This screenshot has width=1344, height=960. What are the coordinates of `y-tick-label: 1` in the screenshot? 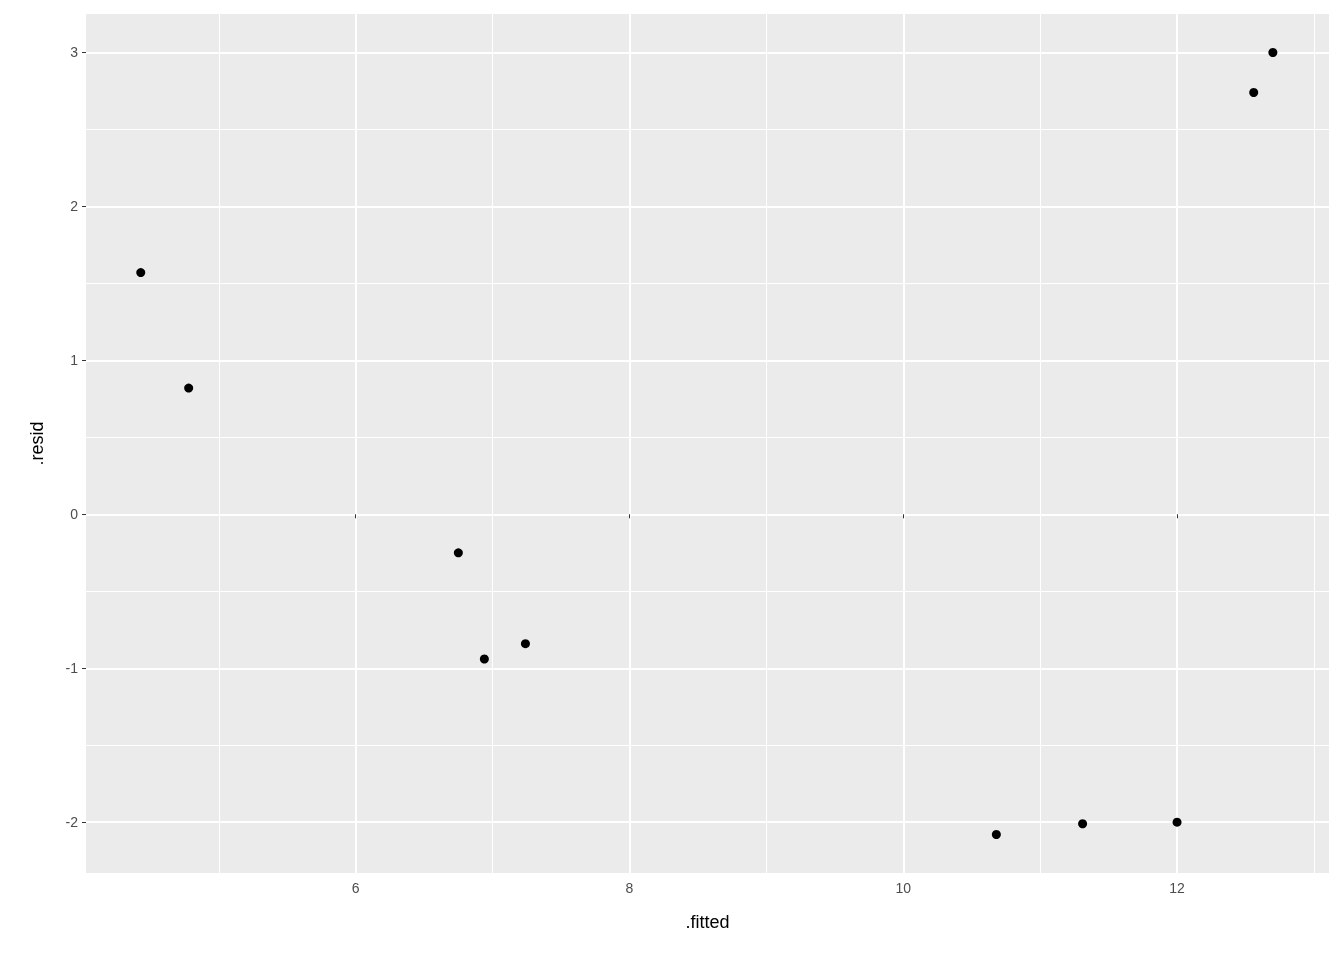 It's located at (74, 360).